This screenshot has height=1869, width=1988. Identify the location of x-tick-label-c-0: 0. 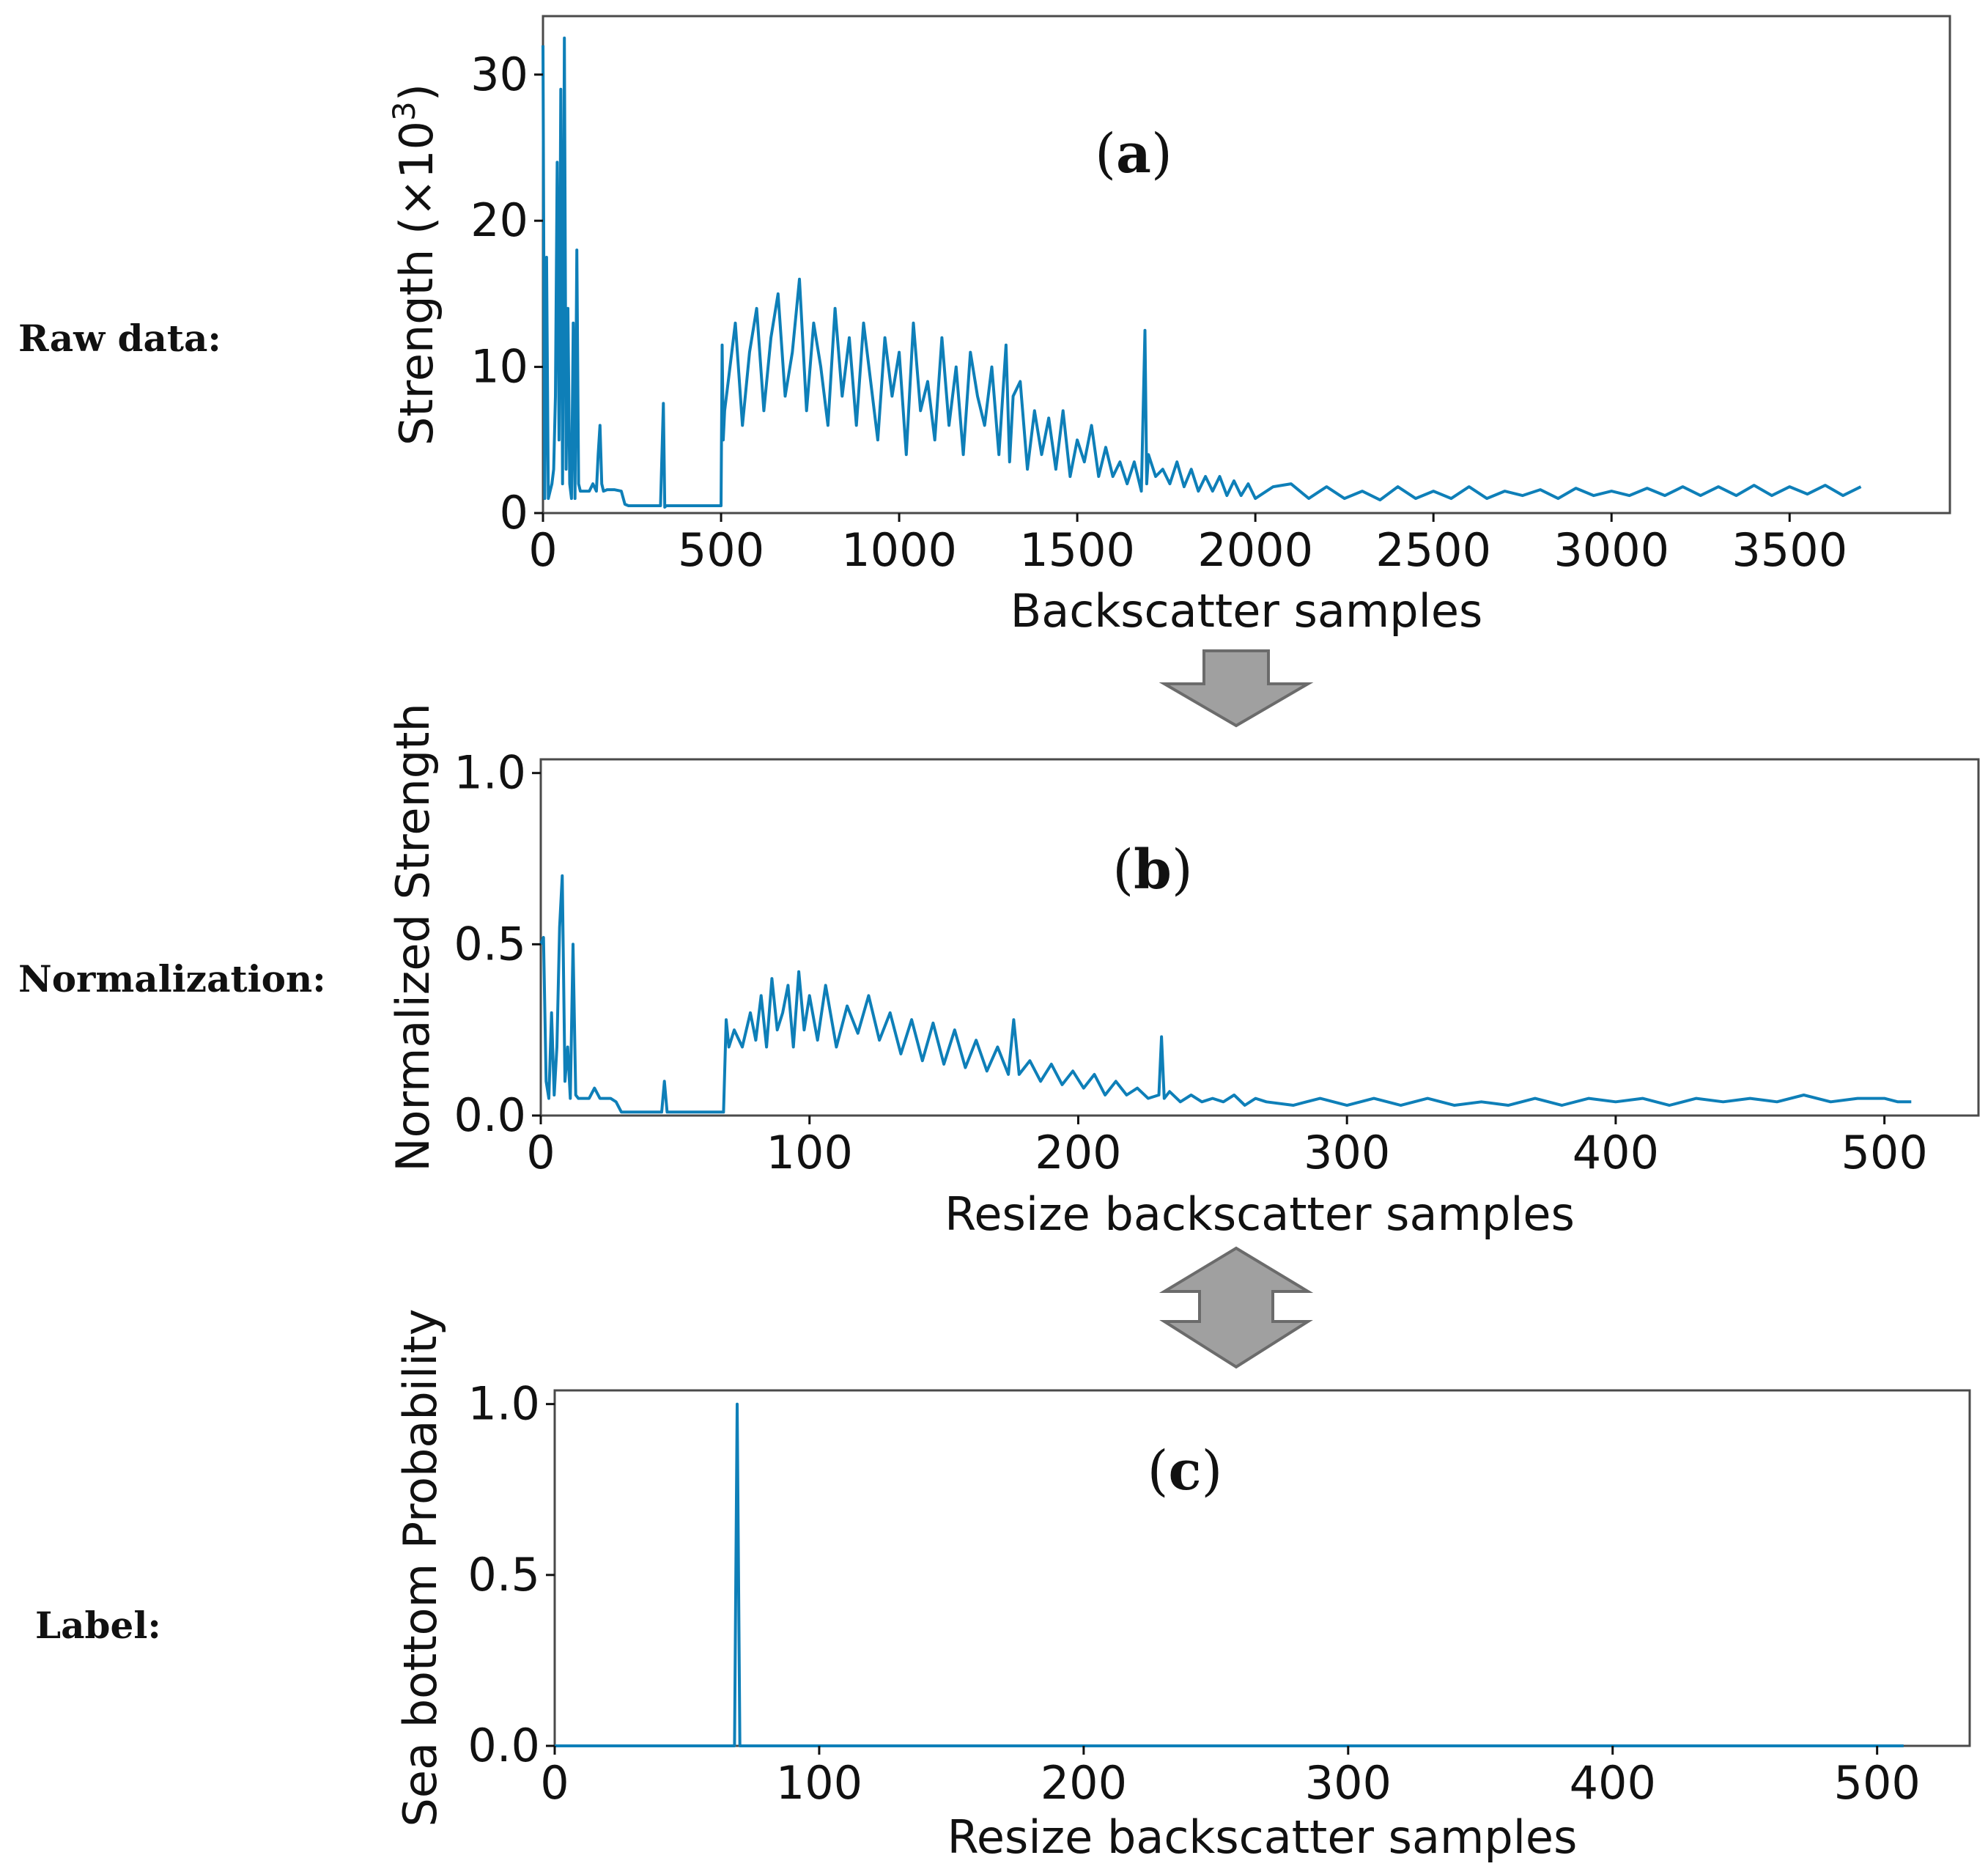
(554, 1783).